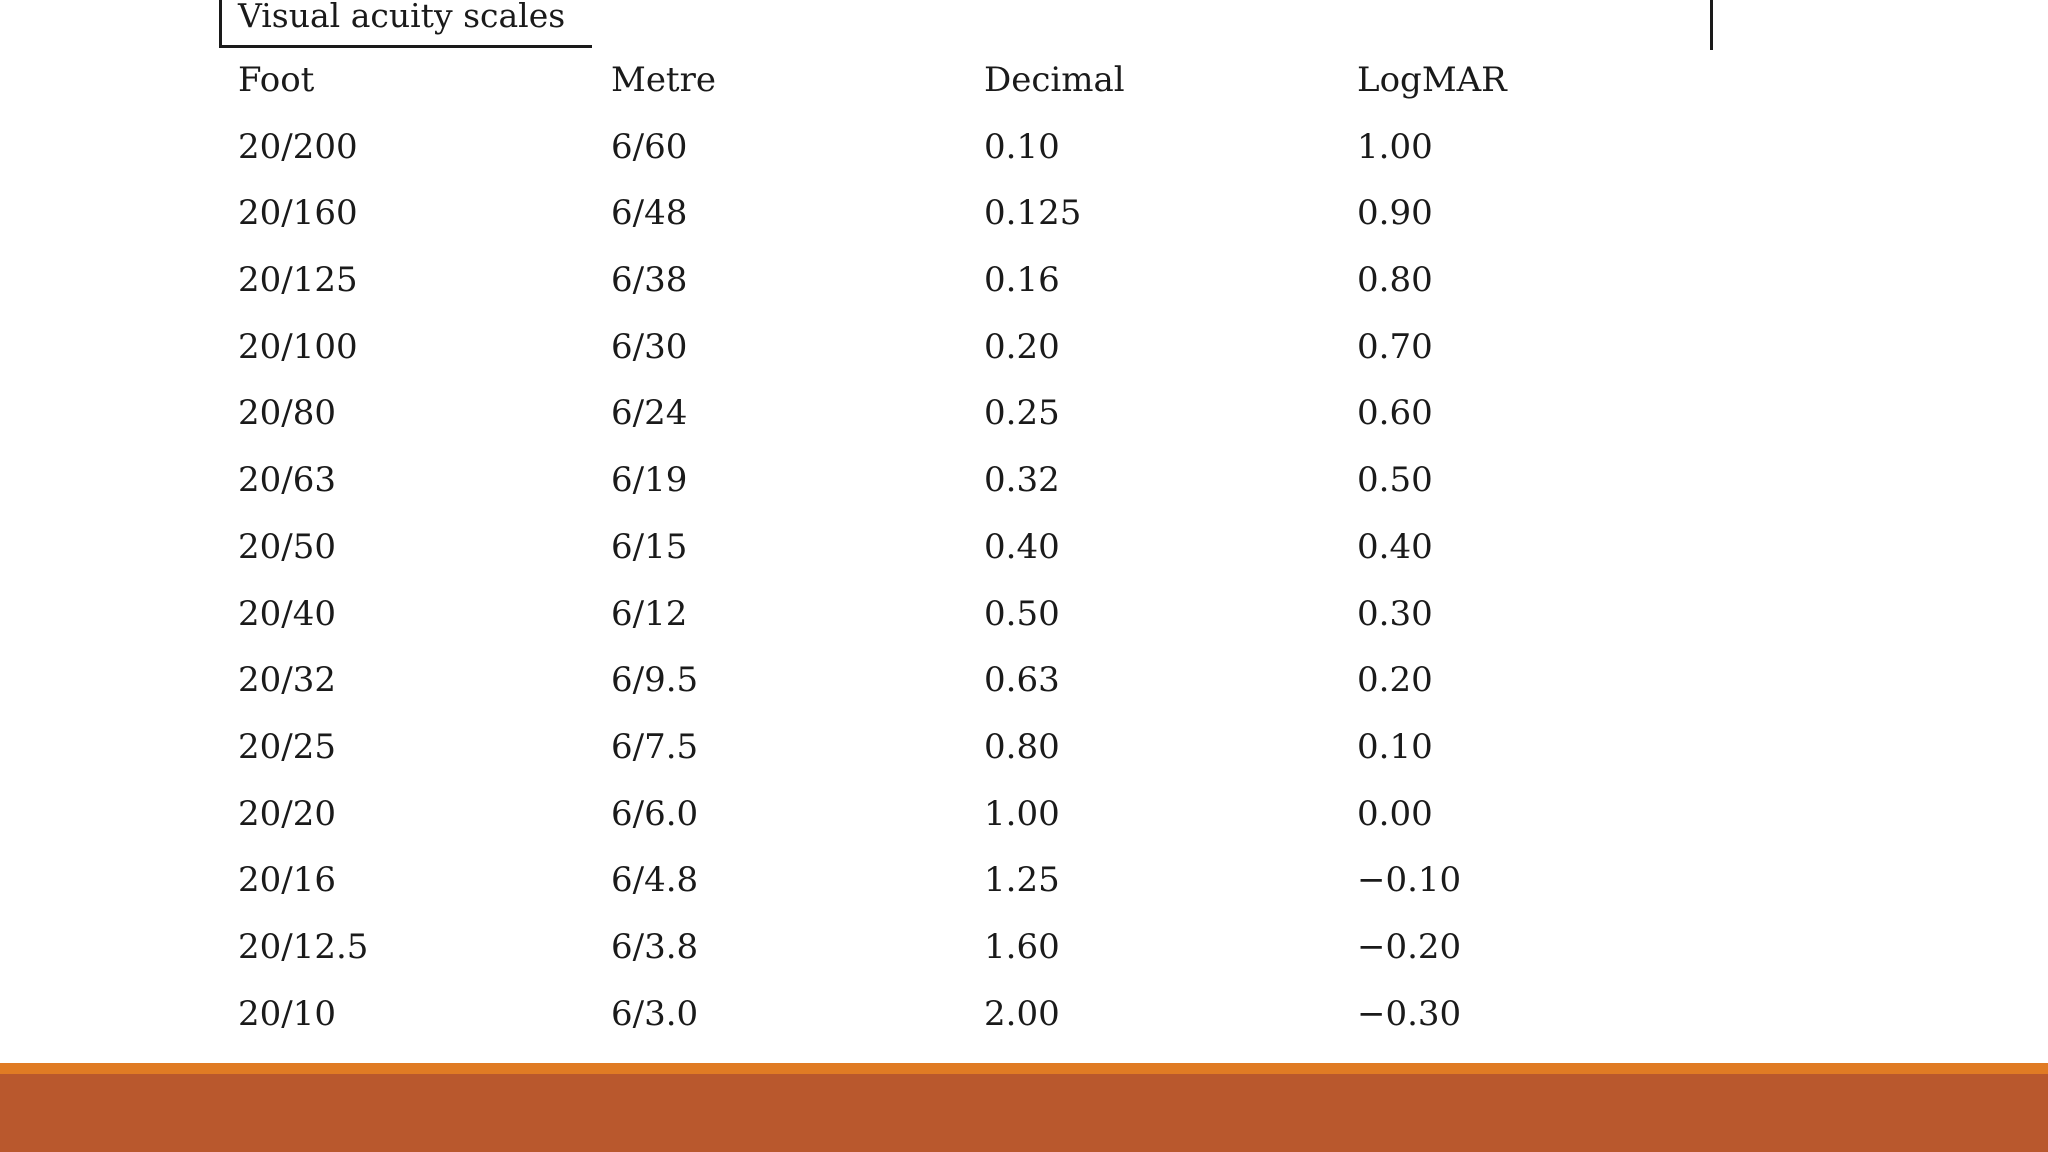  I want to click on cell-logmar: 0.50, so click(1395, 480).